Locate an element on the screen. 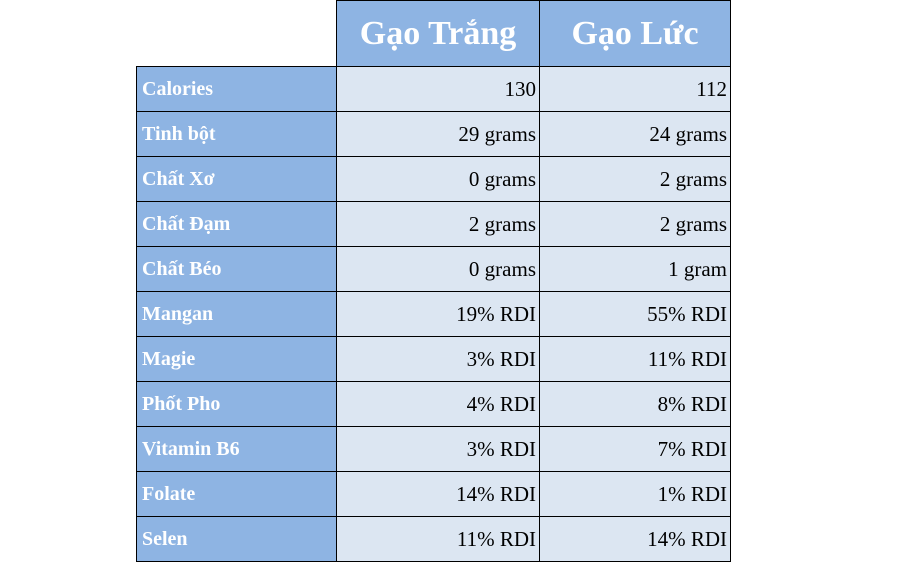  header-white-rice: Gạo Trắng is located at coordinates (438, 33).